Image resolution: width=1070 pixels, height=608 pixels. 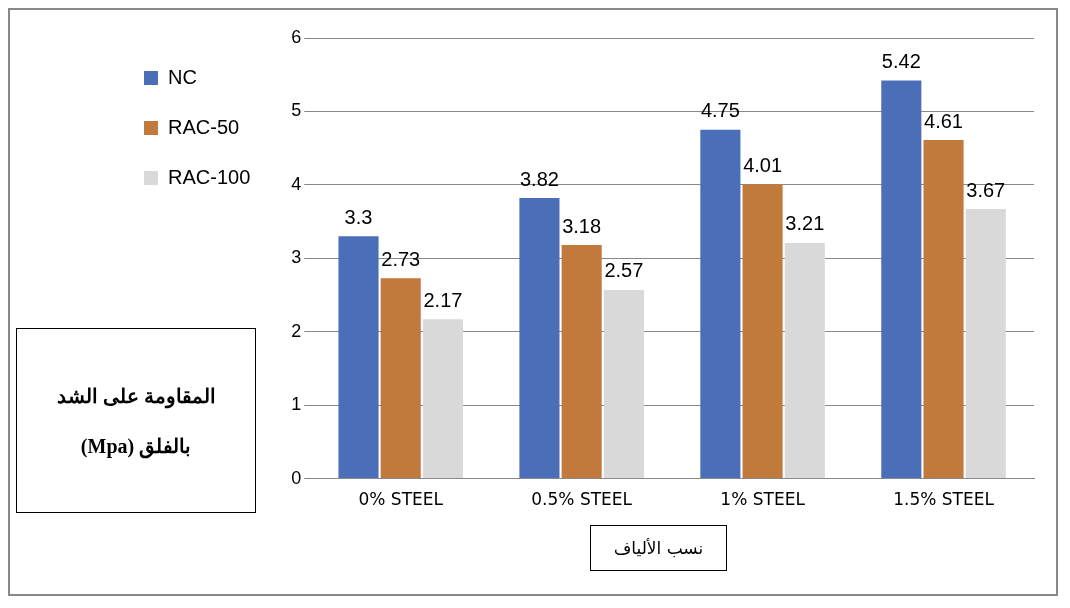 What do you see at coordinates (763, 499) in the screenshot?
I see `x-tick-label: 1% STEEL` at bounding box center [763, 499].